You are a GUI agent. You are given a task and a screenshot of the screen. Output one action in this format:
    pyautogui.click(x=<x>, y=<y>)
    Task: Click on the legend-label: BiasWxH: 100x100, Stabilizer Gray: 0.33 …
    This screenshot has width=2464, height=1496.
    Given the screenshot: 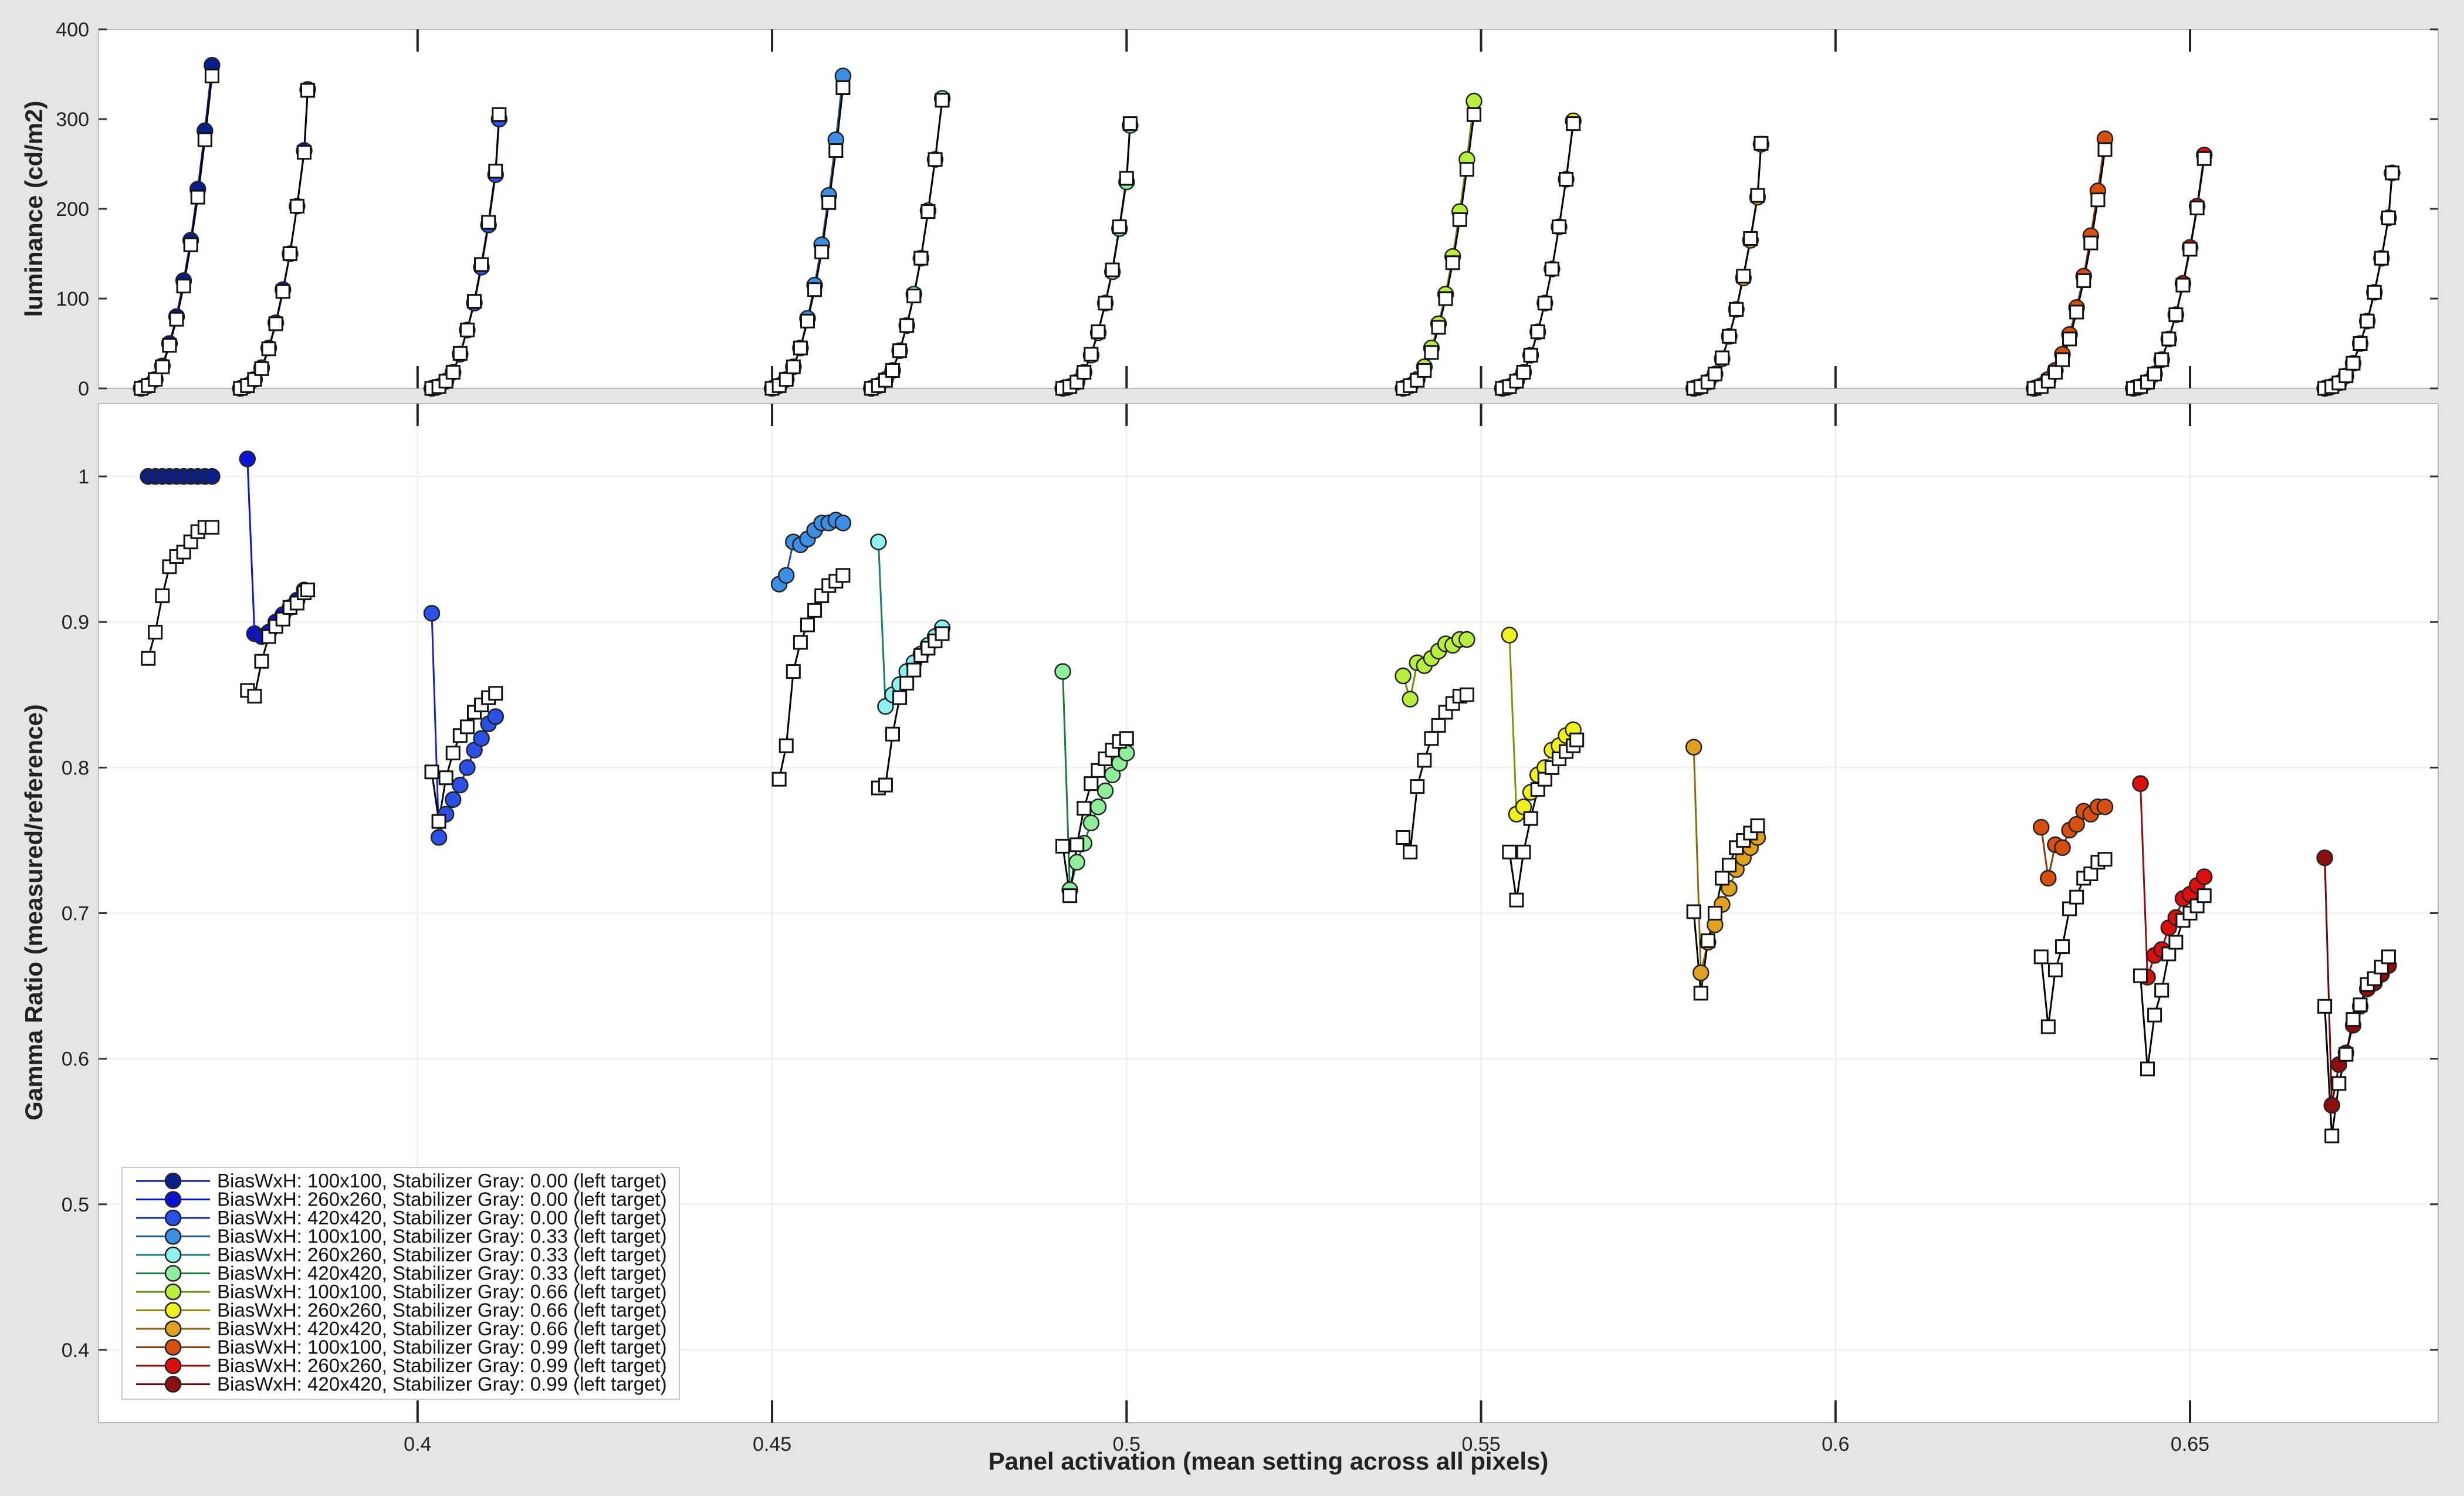 What is the action you would take?
    pyautogui.click(x=442, y=1236)
    